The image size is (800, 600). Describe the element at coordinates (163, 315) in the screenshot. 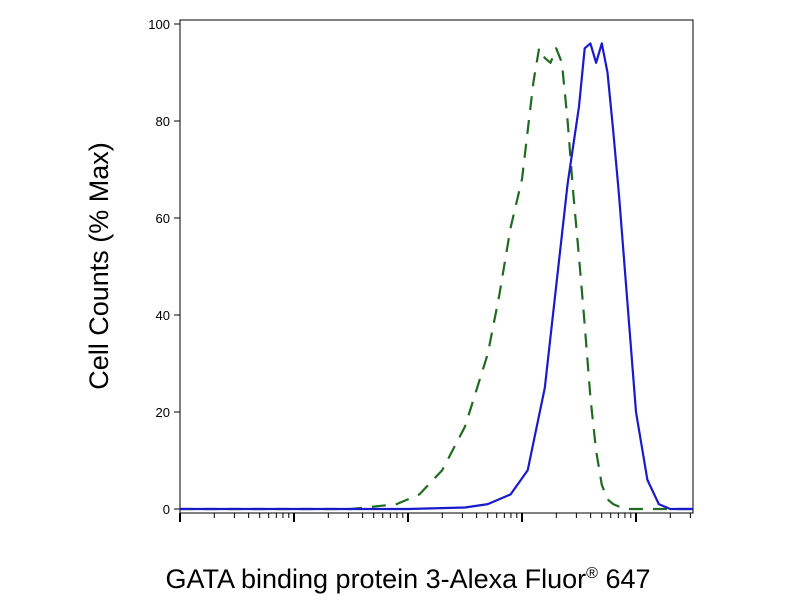

I see `y-tick-label: 40` at that location.